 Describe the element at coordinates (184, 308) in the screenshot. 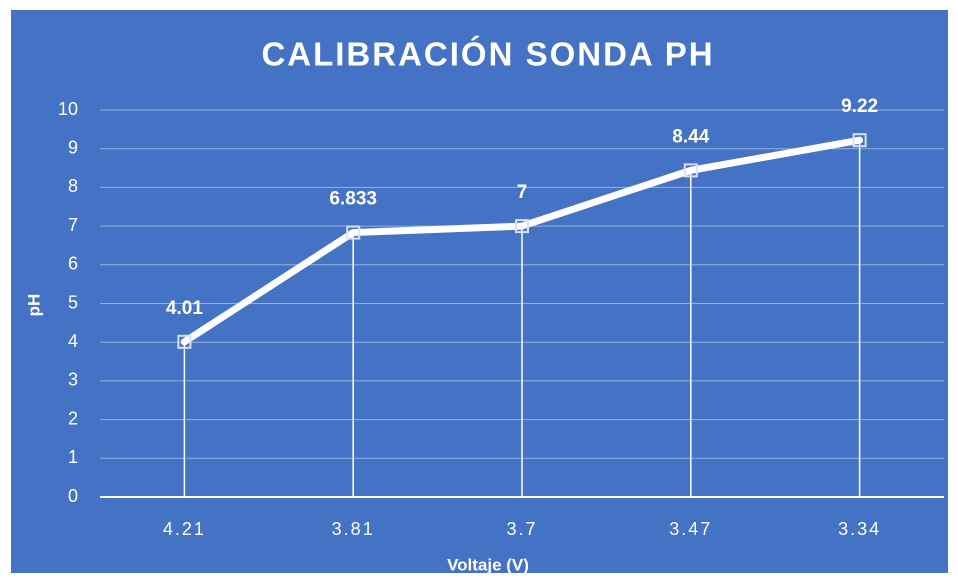

I see `data-label: 4.01` at that location.